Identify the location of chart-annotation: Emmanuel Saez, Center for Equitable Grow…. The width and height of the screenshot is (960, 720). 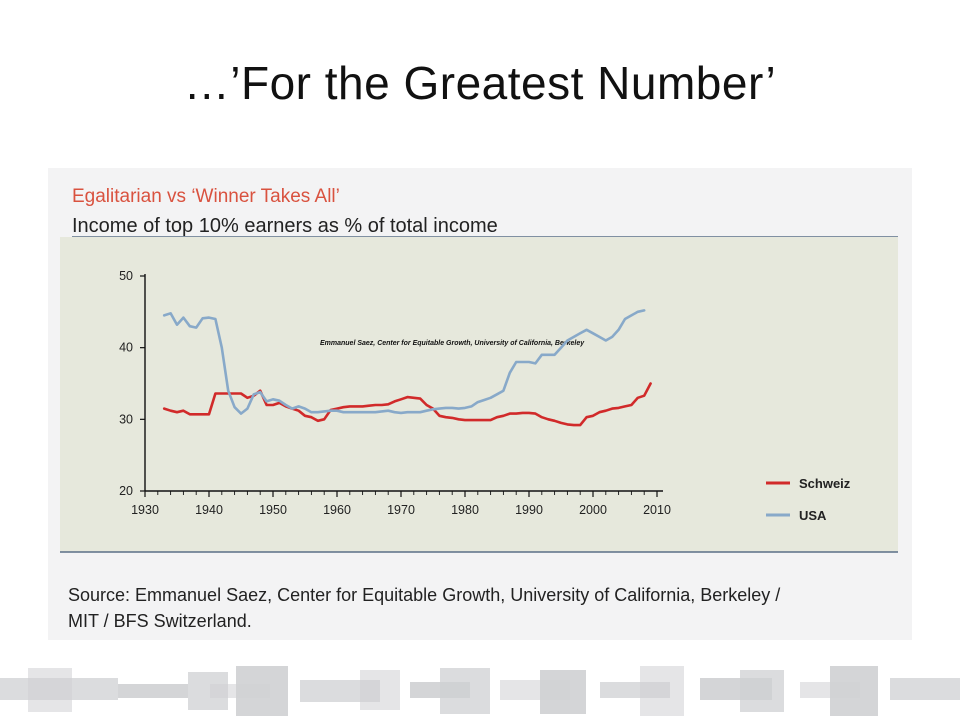
(452, 343).